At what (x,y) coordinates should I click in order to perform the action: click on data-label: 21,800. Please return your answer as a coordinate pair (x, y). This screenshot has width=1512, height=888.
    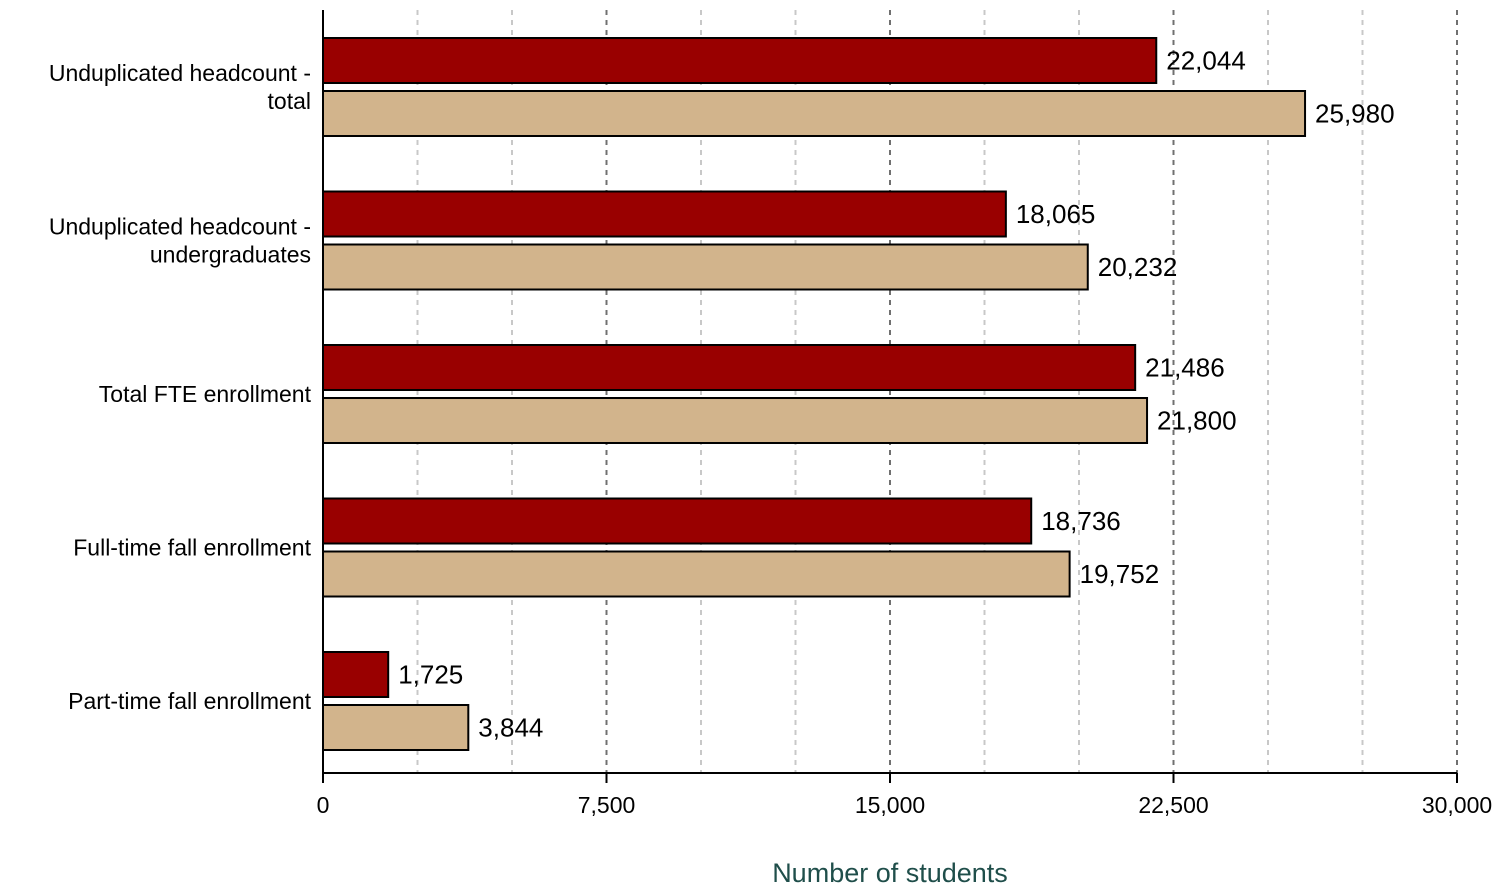
    Looking at the image, I should click on (1197, 421).